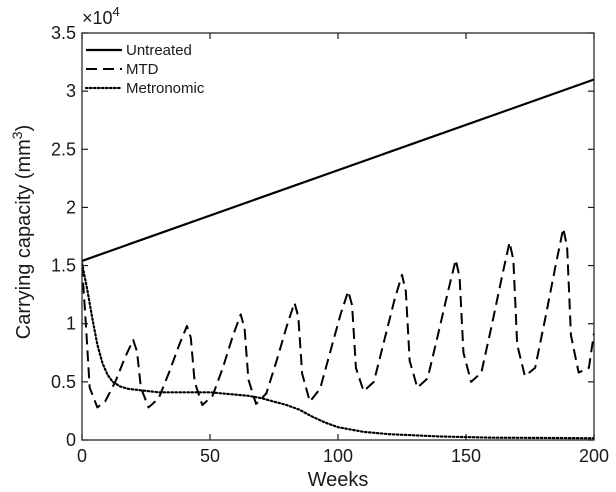 This screenshot has width=616, height=492. I want to click on y-tick-label: 3.5, so click(63, 33).